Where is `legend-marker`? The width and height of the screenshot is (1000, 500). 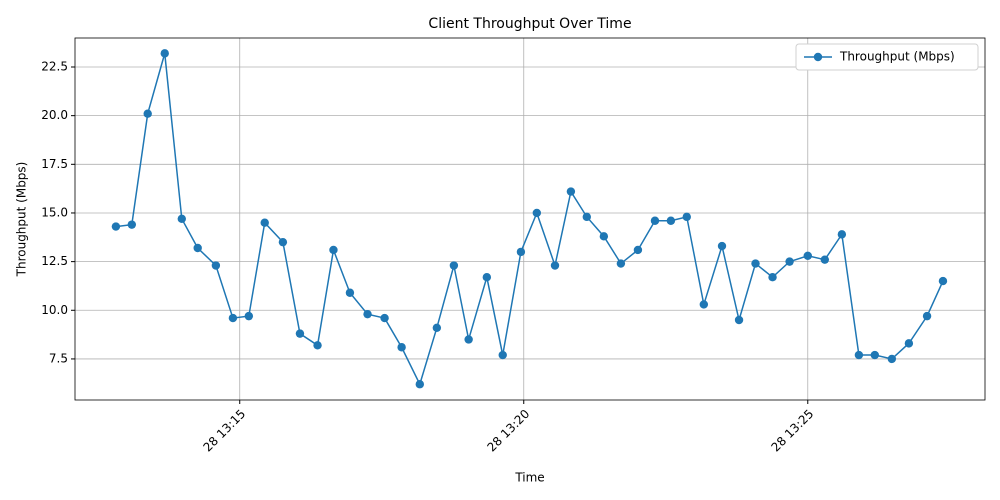 legend-marker is located at coordinates (818, 57).